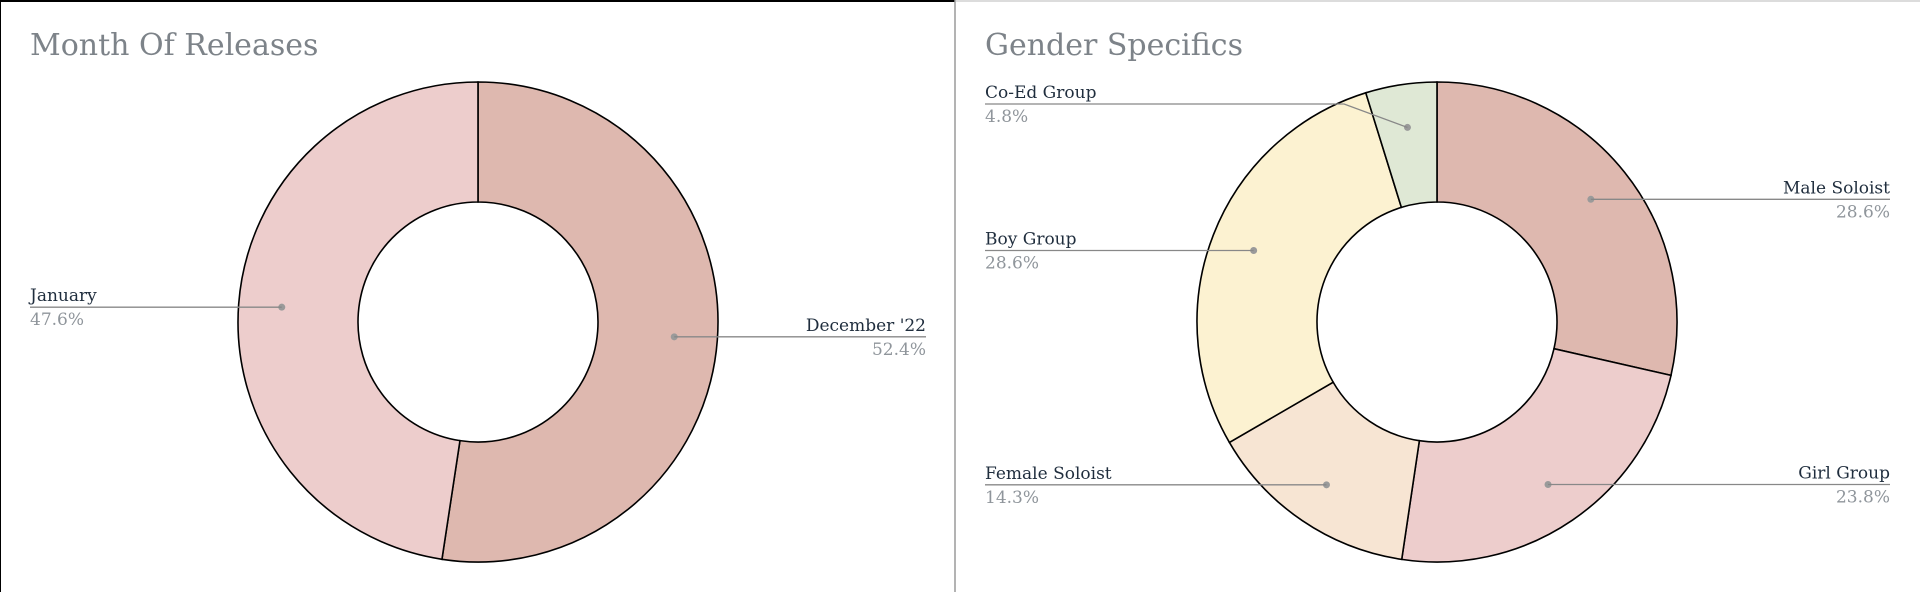 This screenshot has height=592, width=1920. I want to click on label-december-22: December '22, so click(866, 326).